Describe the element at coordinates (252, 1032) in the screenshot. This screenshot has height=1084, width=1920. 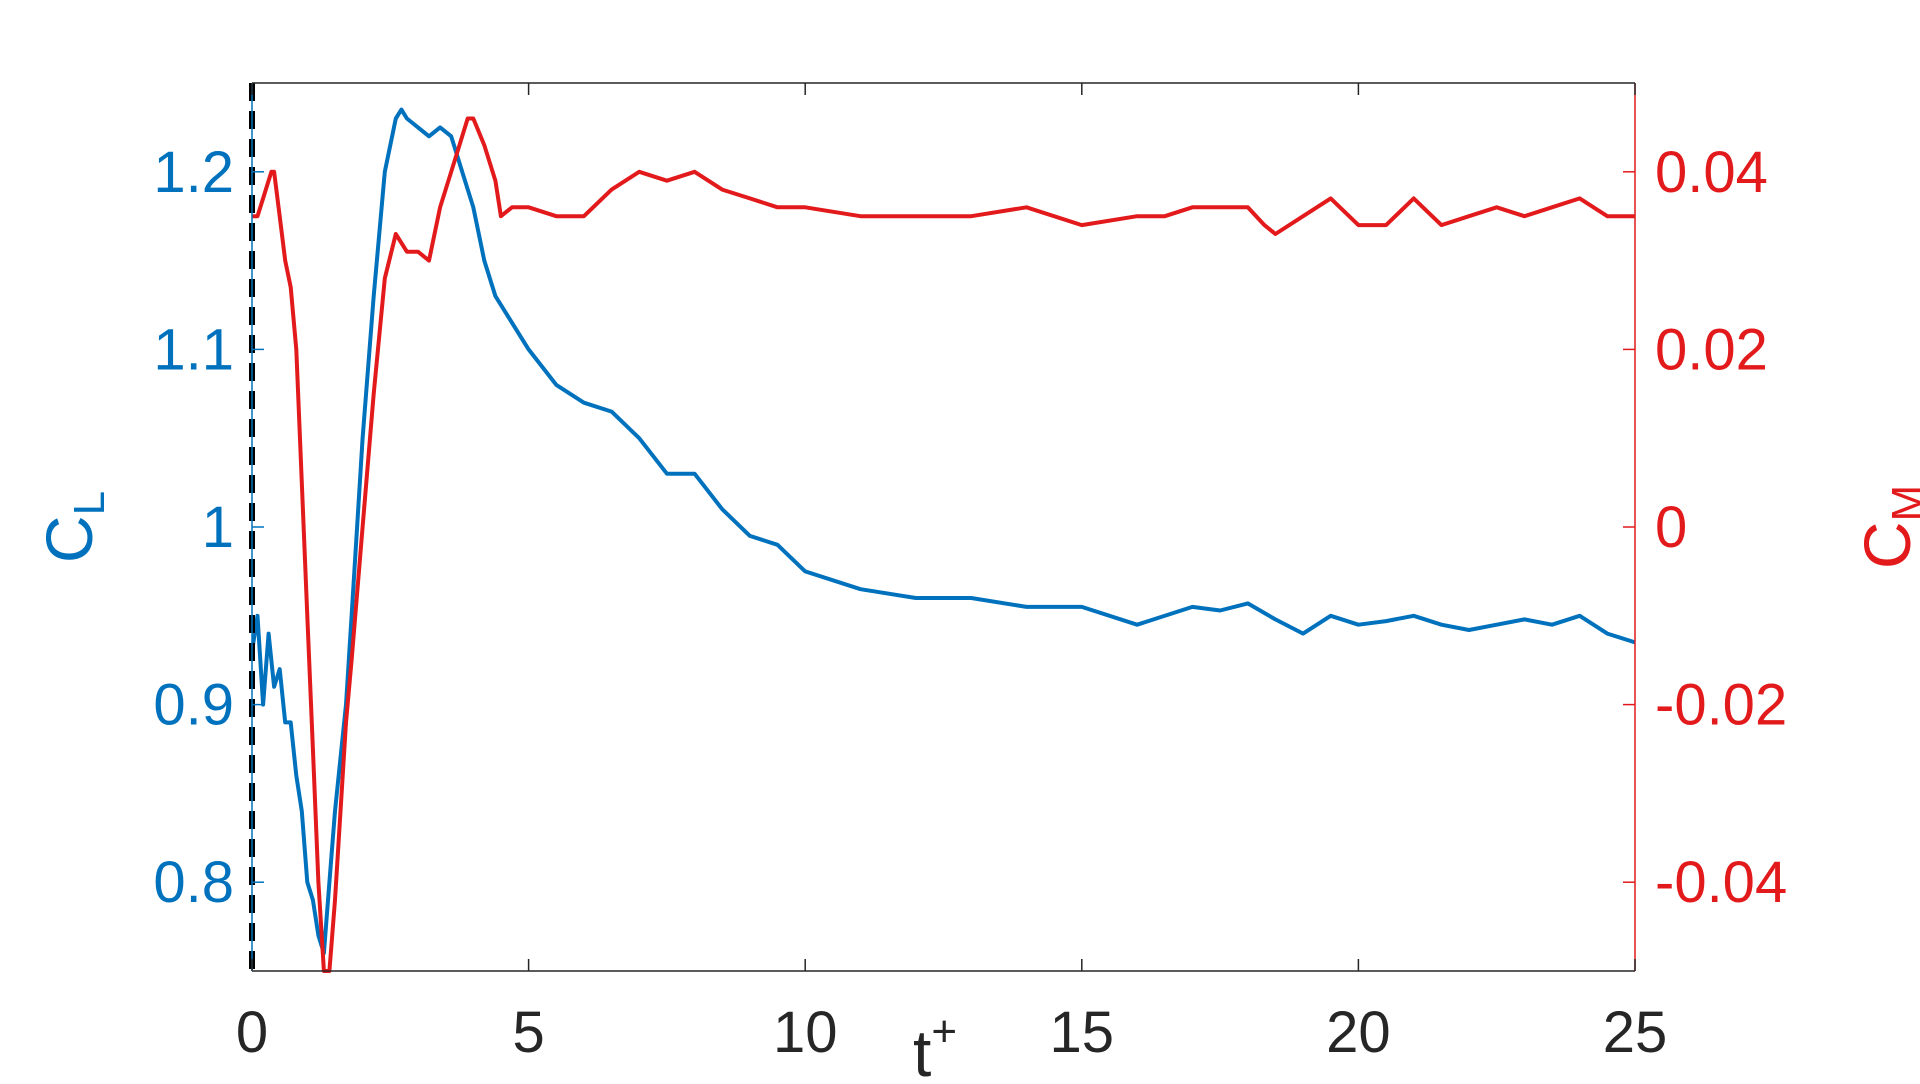
I see `x-tick-label: 0` at that location.